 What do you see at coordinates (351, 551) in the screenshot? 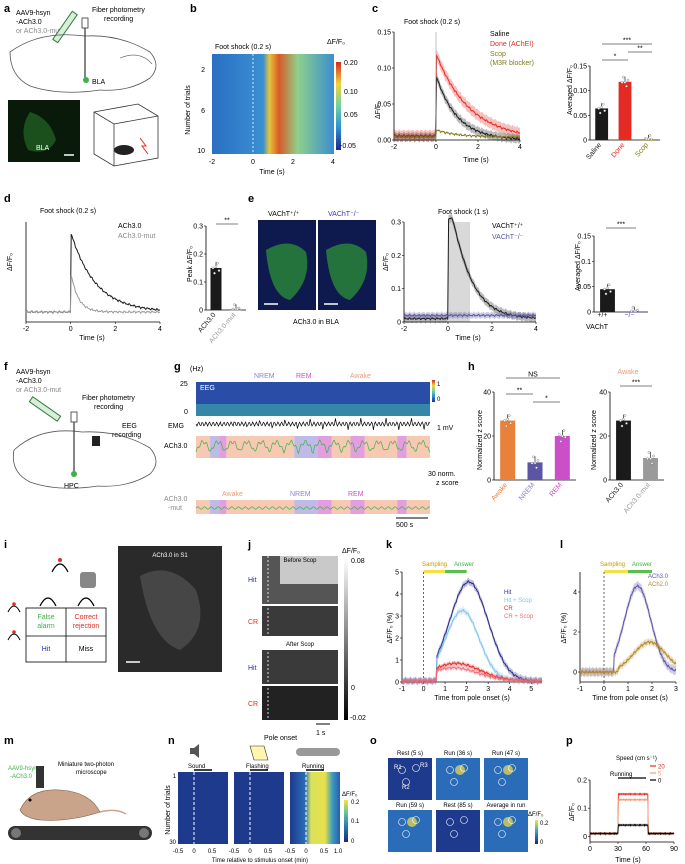
I see `colorbar-label: ΔF/F₀` at bounding box center [351, 551].